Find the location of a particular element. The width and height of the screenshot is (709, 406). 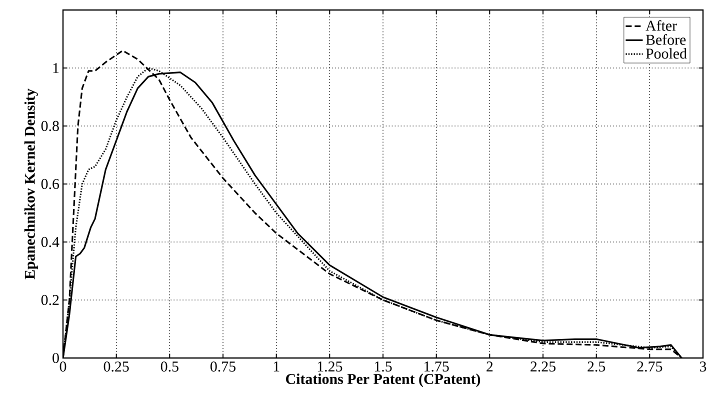

x-tick-label: 1 is located at coordinates (277, 367).